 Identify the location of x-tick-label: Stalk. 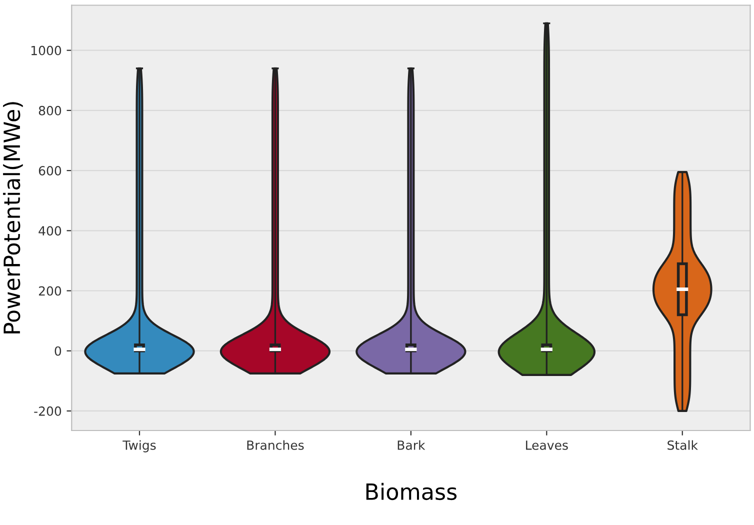
(683, 445).